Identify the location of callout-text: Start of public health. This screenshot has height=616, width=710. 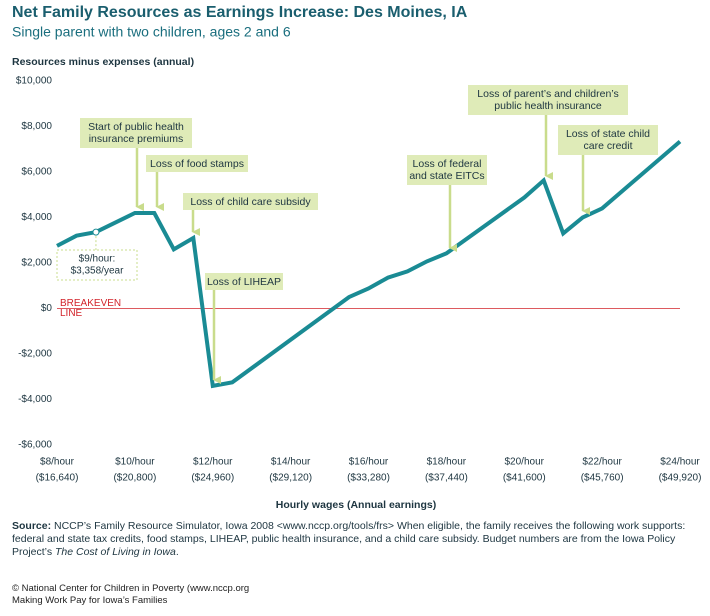
(136, 127).